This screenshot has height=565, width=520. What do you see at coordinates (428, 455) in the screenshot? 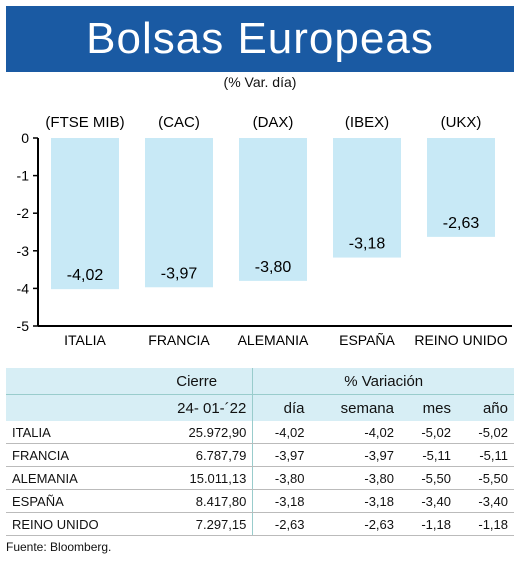
I see `cell-mes: -5,11` at bounding box center [428, 455].